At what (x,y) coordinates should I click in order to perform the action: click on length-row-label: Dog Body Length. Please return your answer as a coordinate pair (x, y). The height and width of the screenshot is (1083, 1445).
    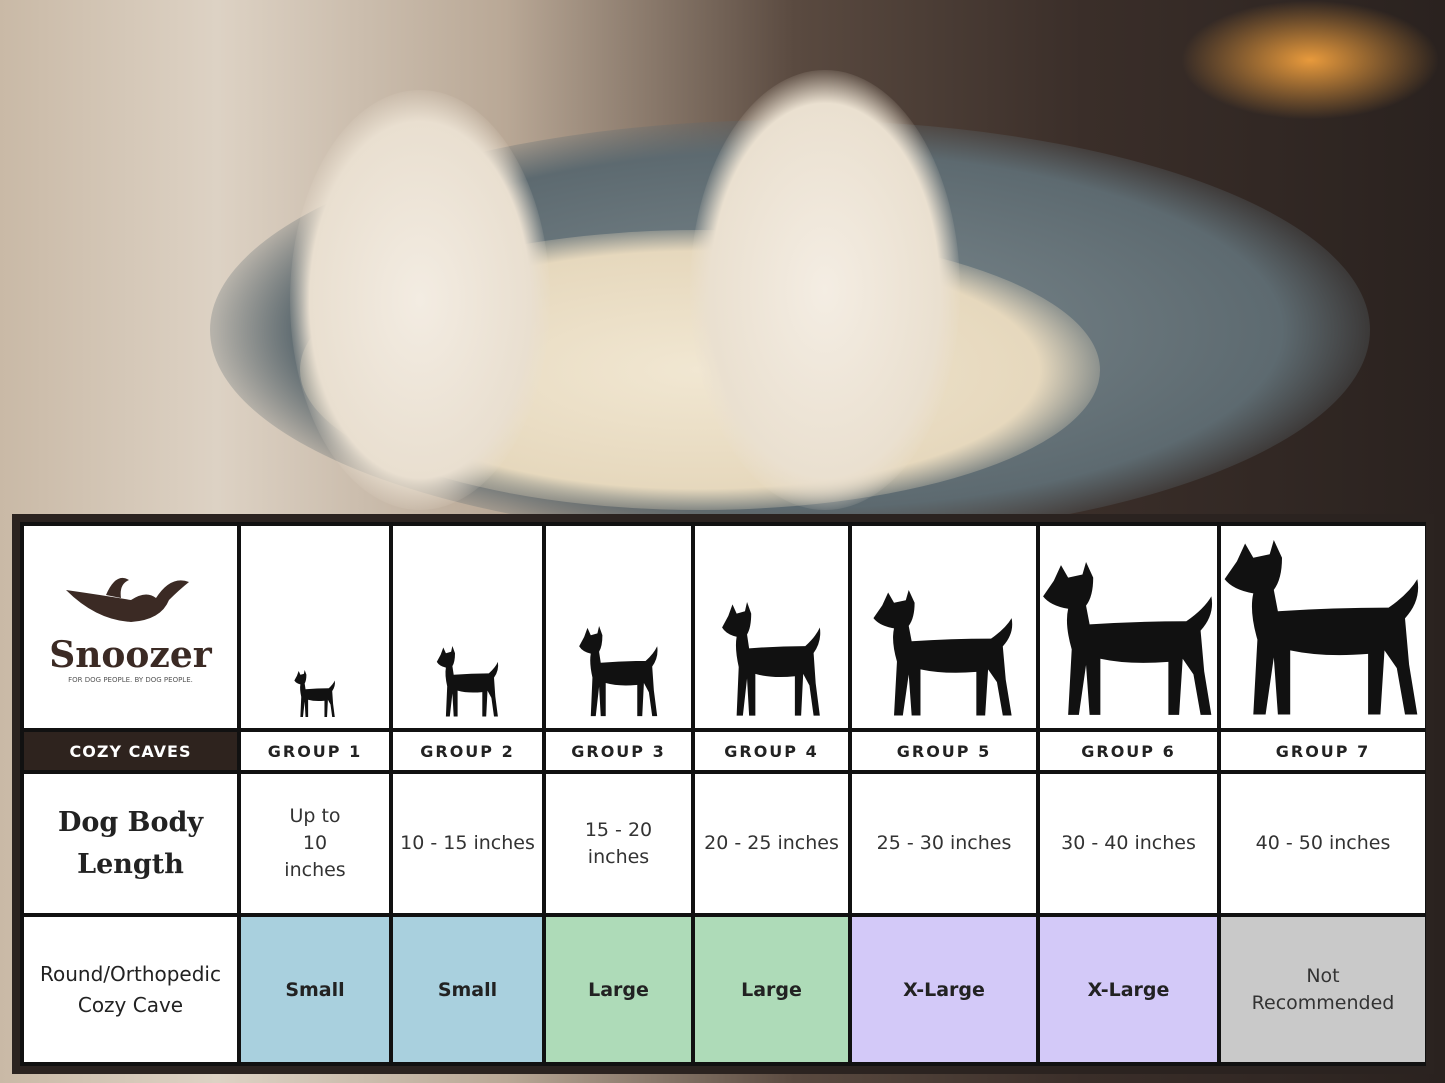
    Looking at the image, I should click on (130, 843).